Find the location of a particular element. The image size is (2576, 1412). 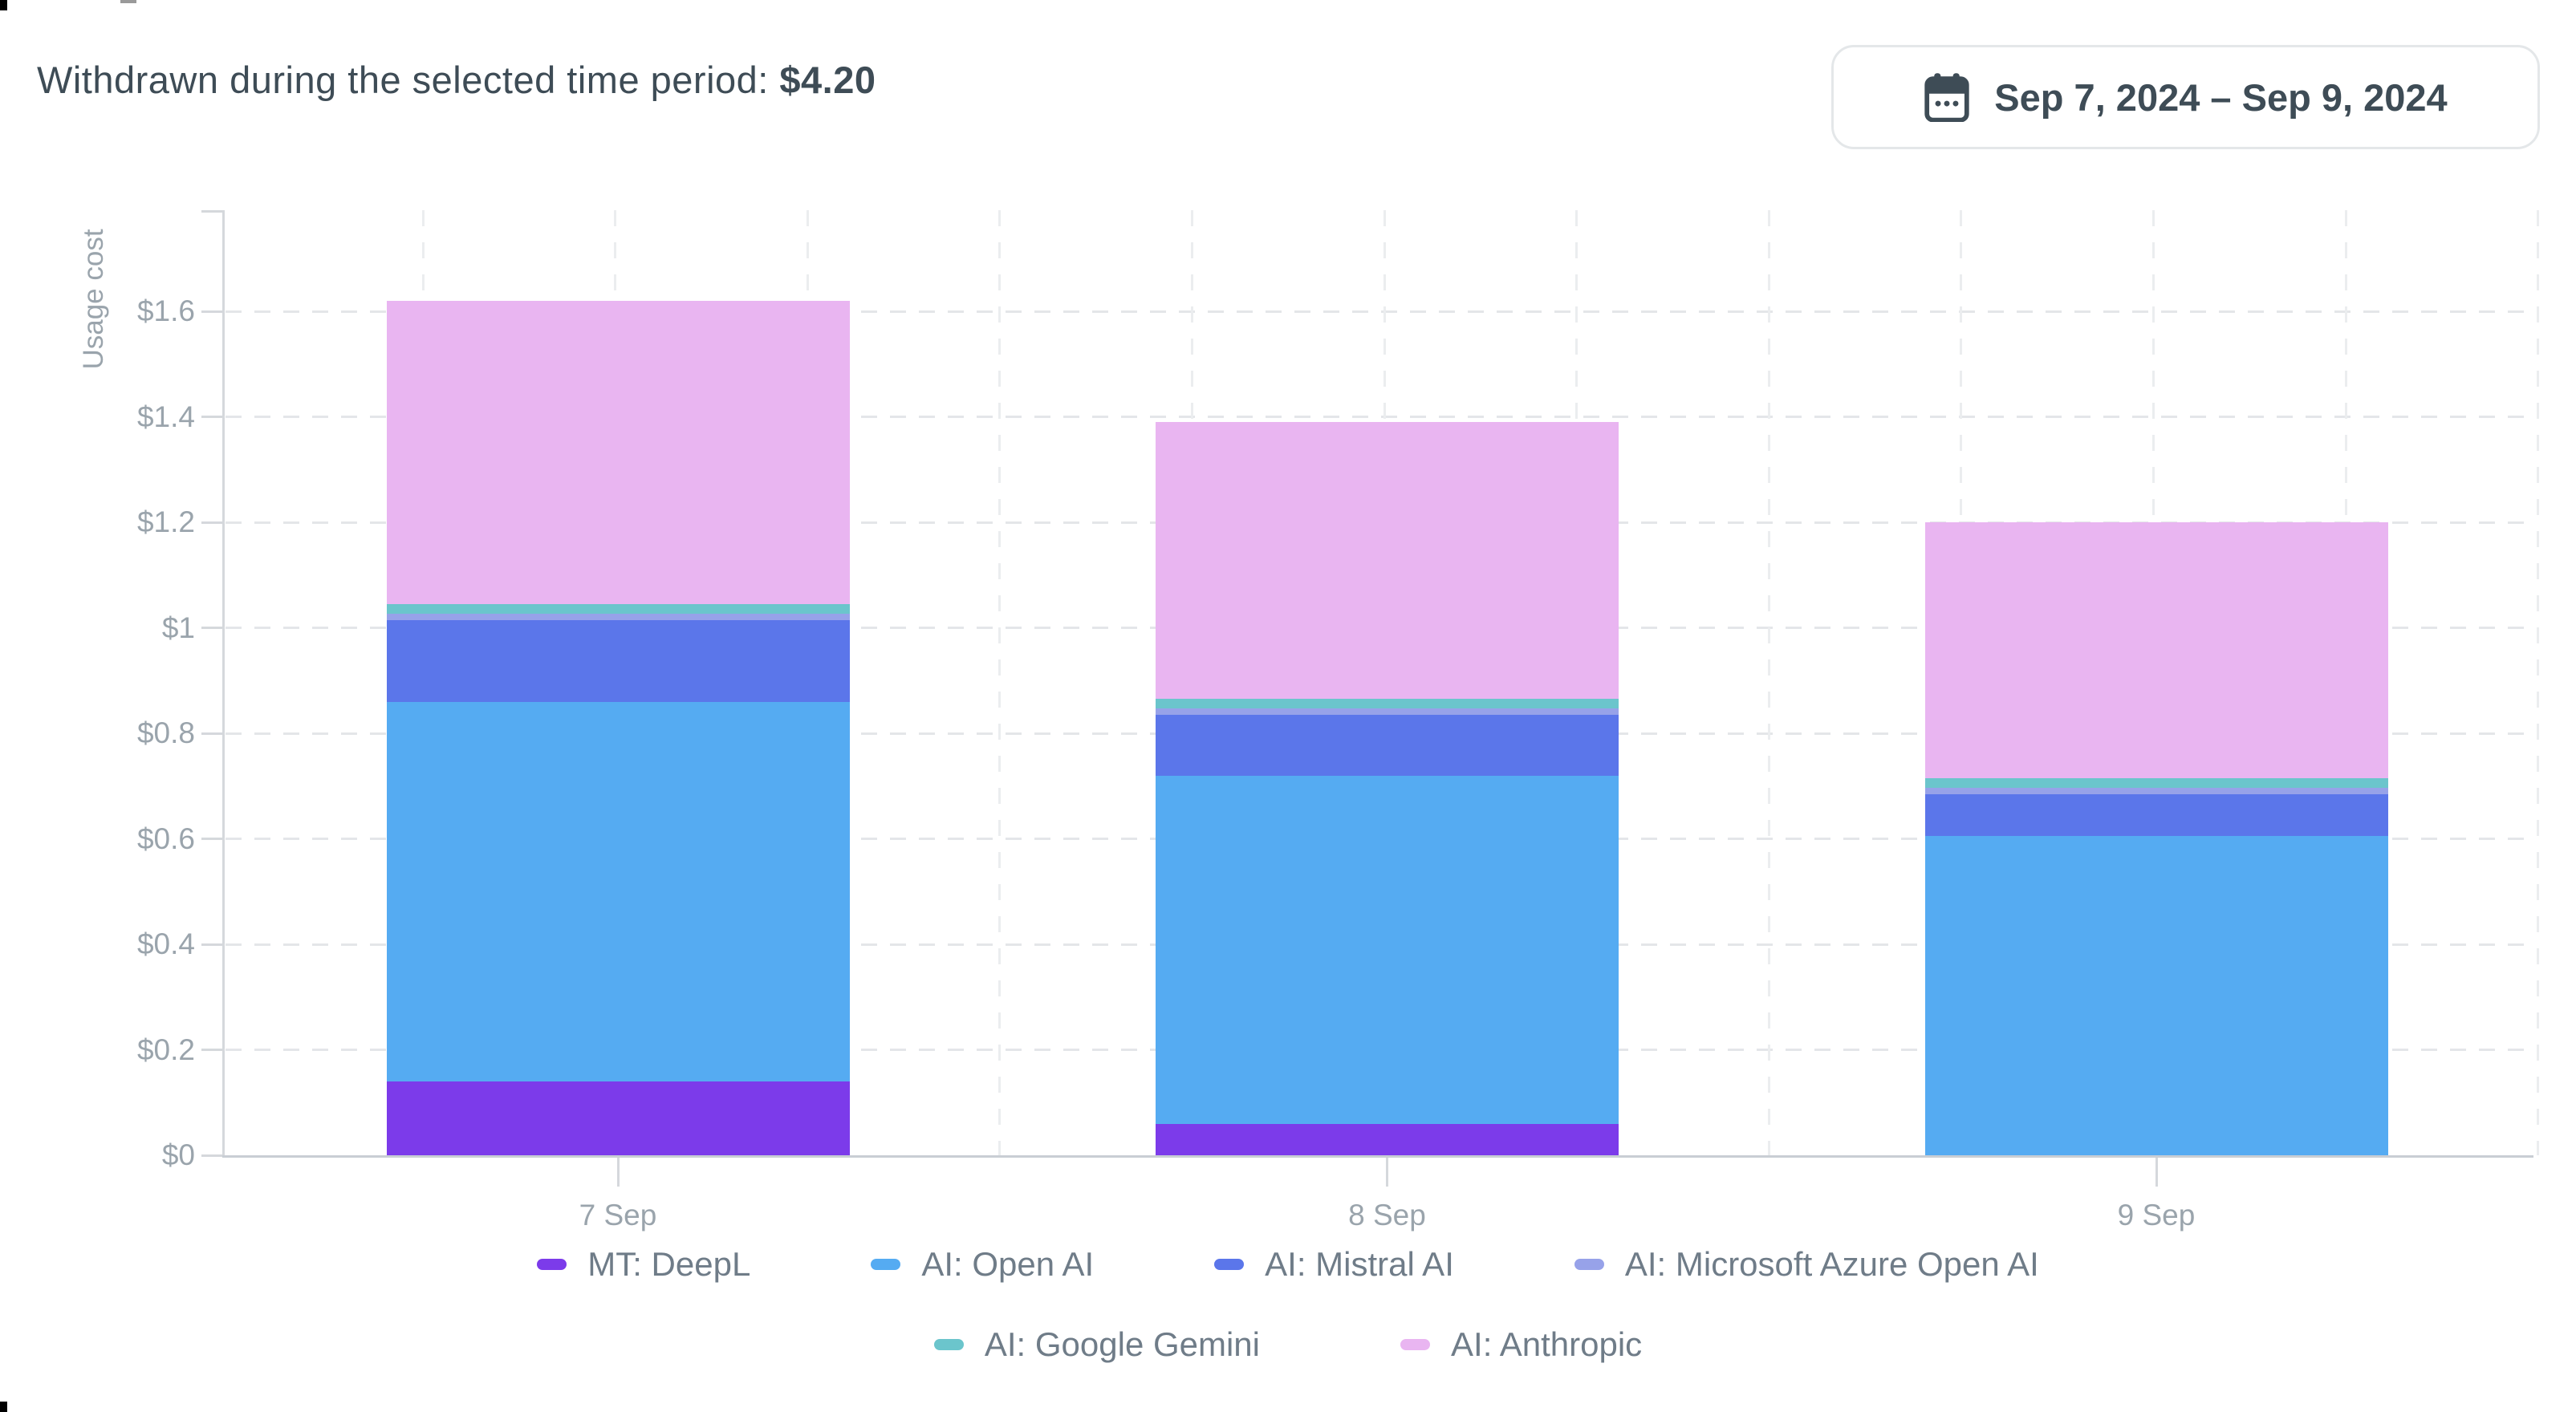

y-axis-tick-labels: $0 $0.2 $0.4 $0.6 $0.8 $1 $1.2 $1.4 $1.6 is located at coordinates (98, 690).